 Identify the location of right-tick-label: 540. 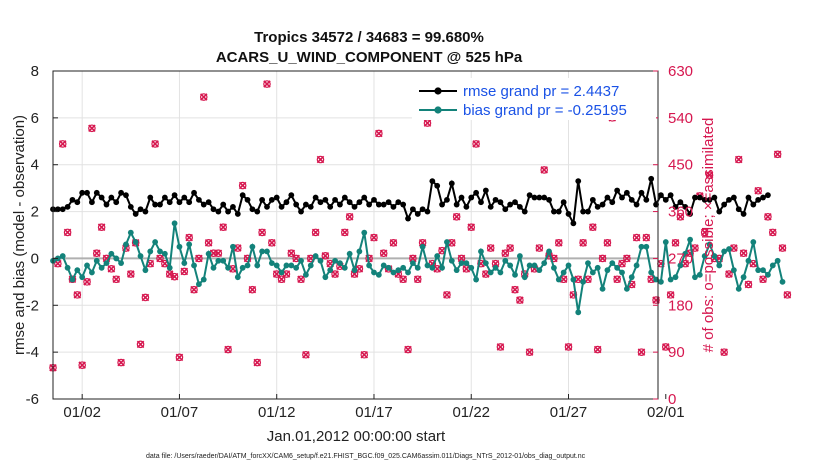
(680, 118).